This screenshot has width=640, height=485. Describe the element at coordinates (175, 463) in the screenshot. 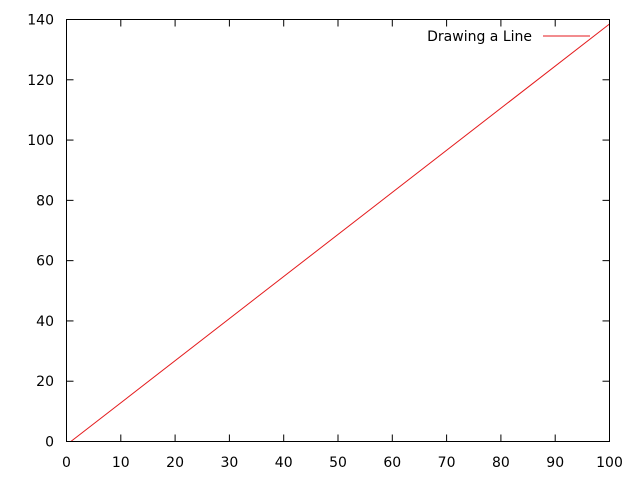

I see `x-tick-label: 20` at that location.